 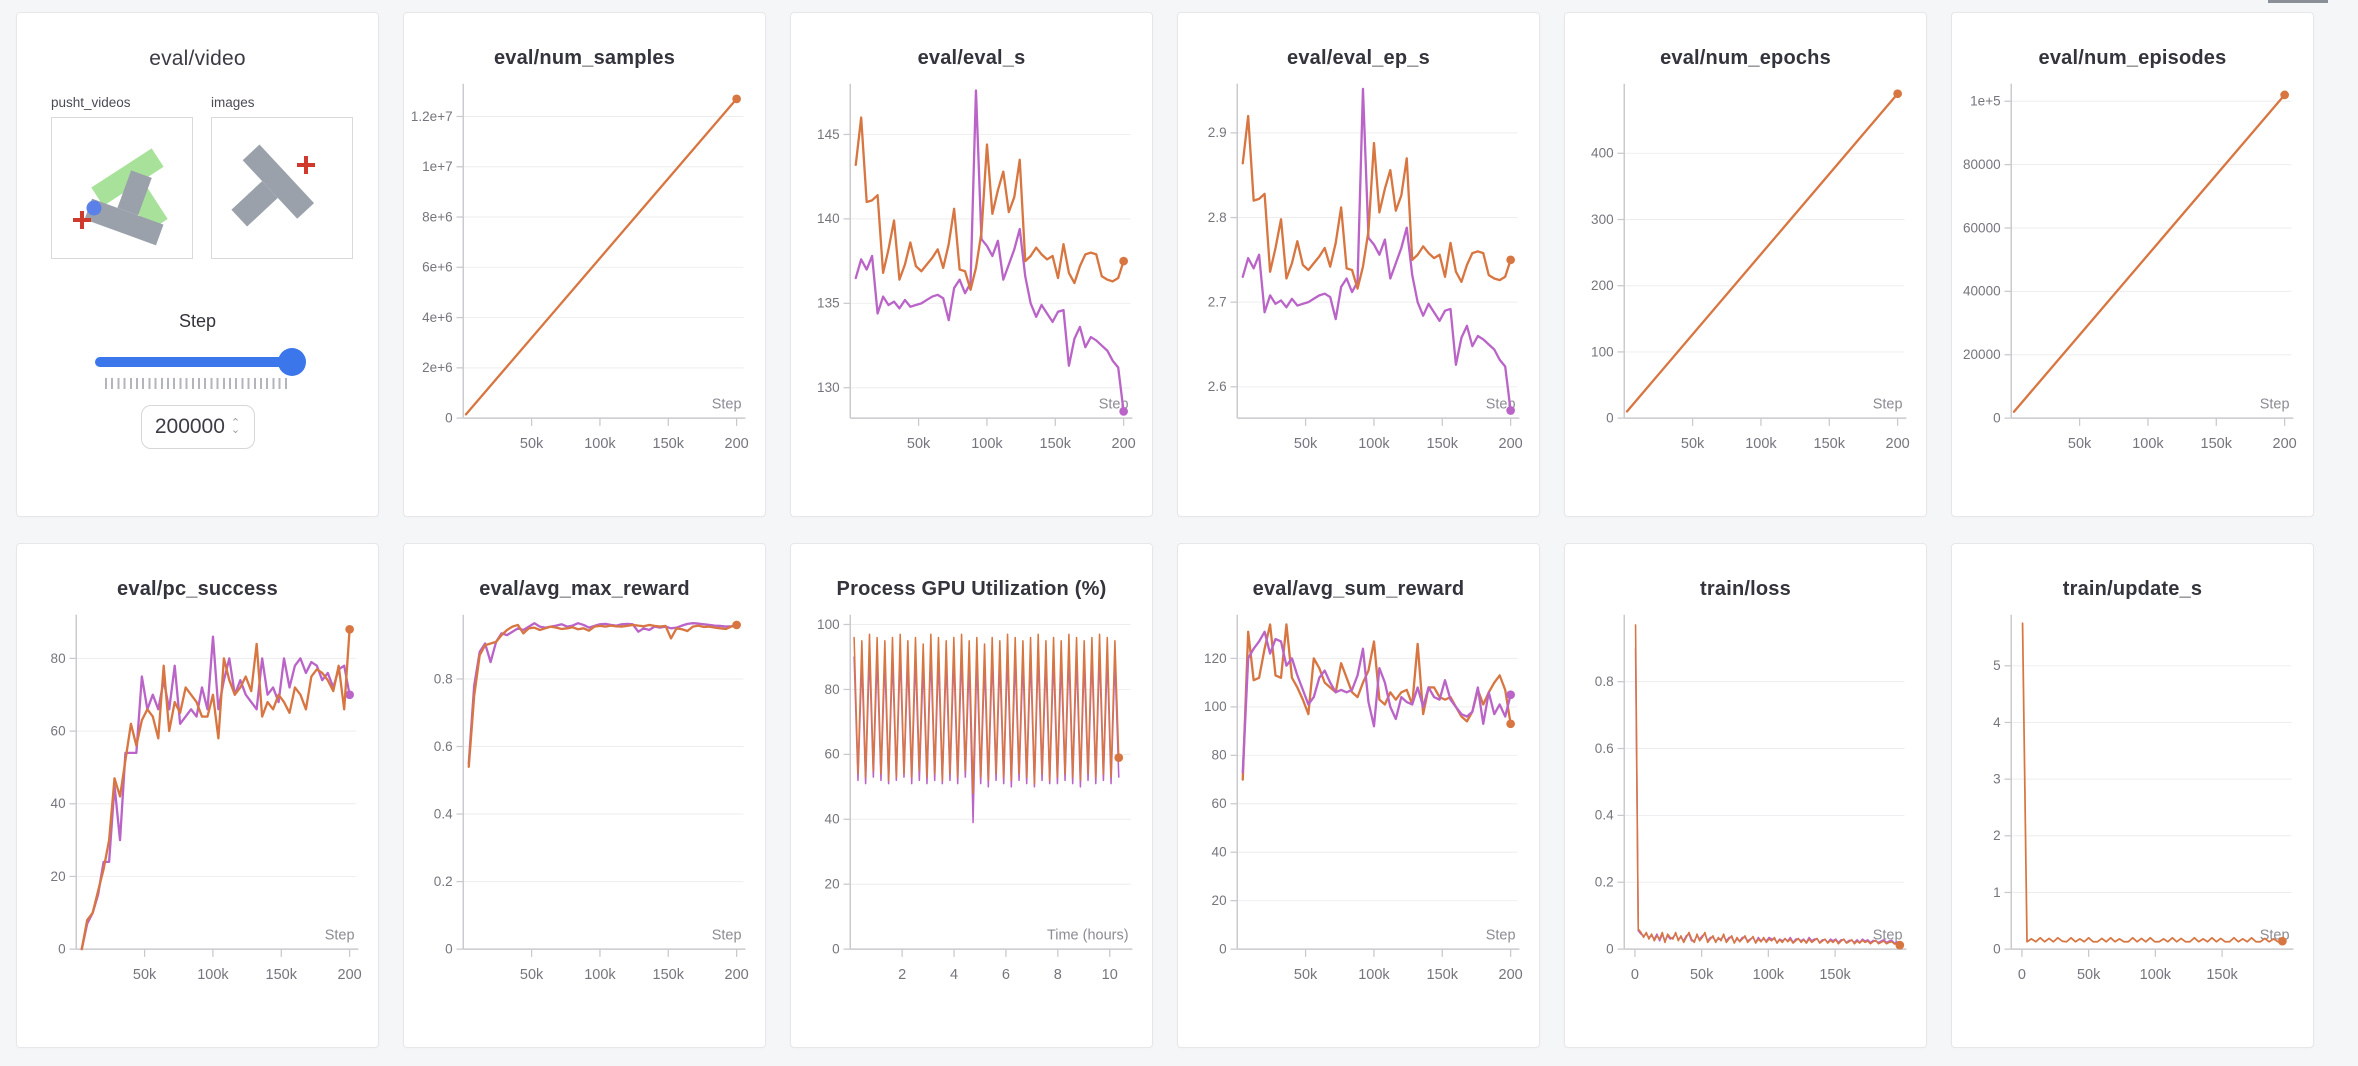 I want to click on svg-text: 20000, so click(x=1982, y=354).